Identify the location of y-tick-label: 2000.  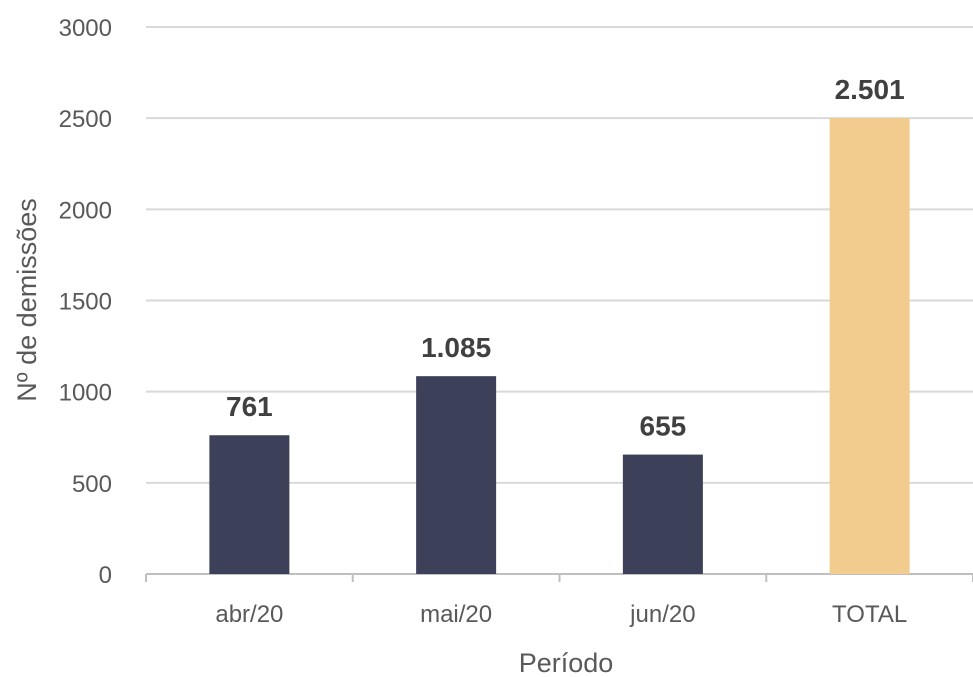
(85, 210).